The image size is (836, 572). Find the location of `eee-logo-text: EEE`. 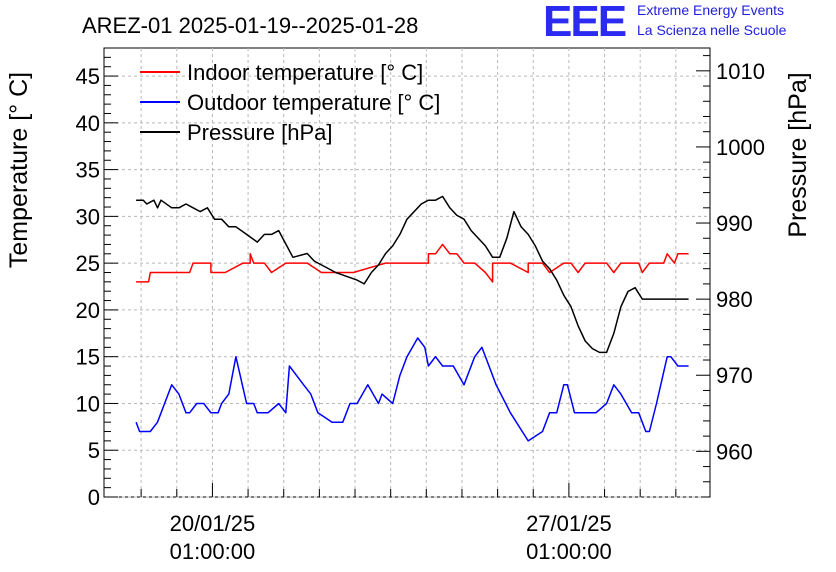

eee-logo-text: EEE is located at coordinates (585, 23).